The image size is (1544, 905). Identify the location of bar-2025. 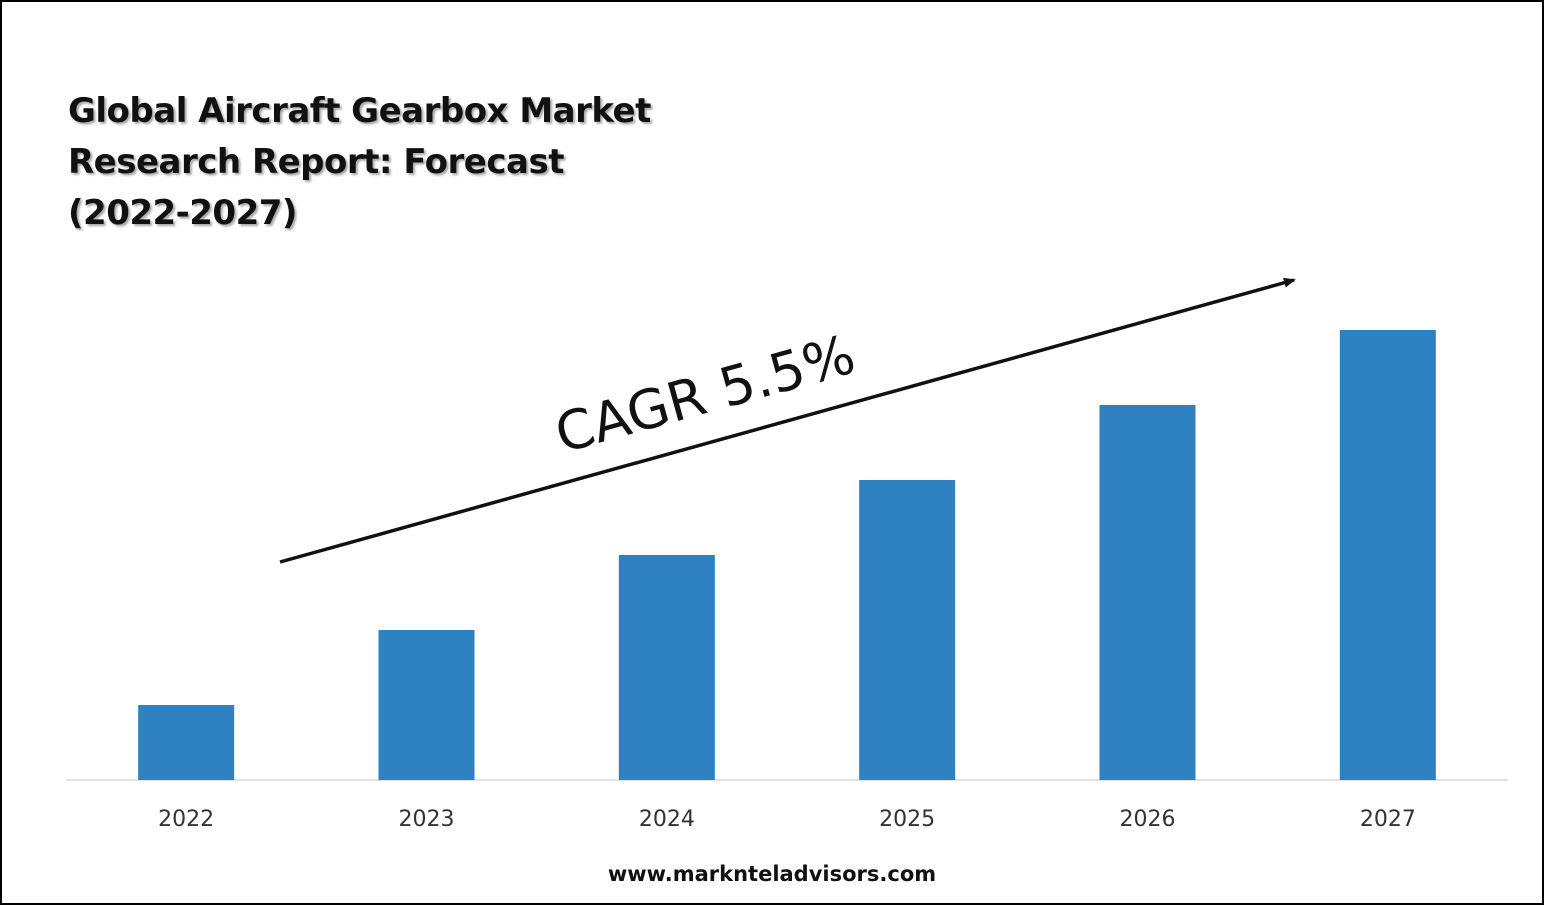
(907, 630).